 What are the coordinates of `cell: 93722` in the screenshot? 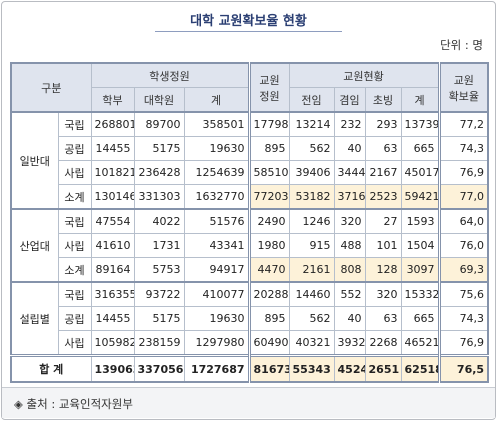 It's located at (159, 294).